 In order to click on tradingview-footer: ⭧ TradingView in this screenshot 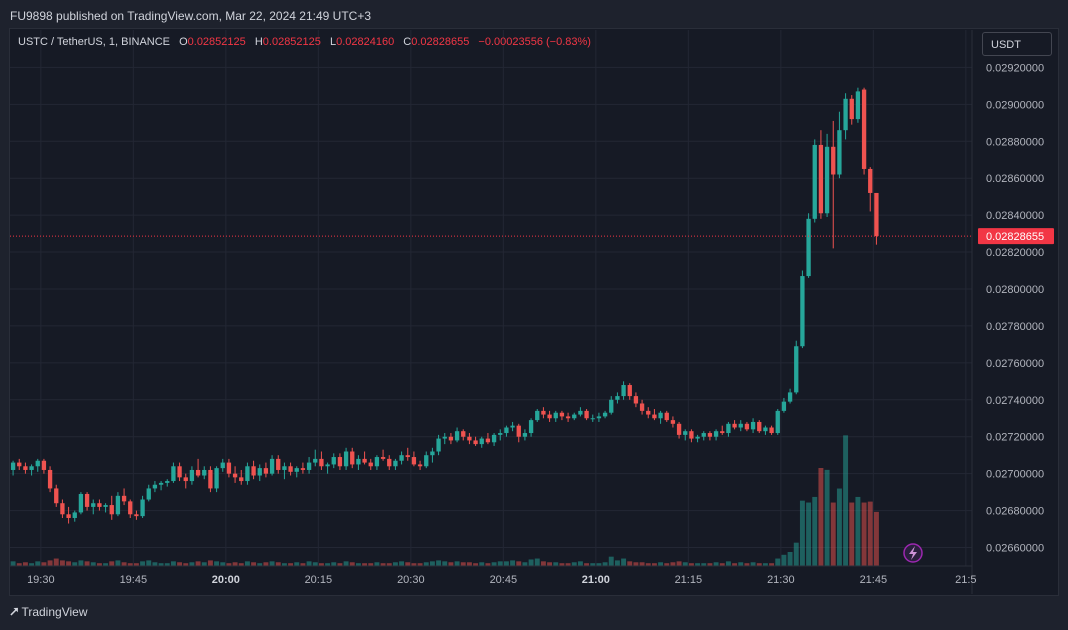, I will do `click(49, 612)`.